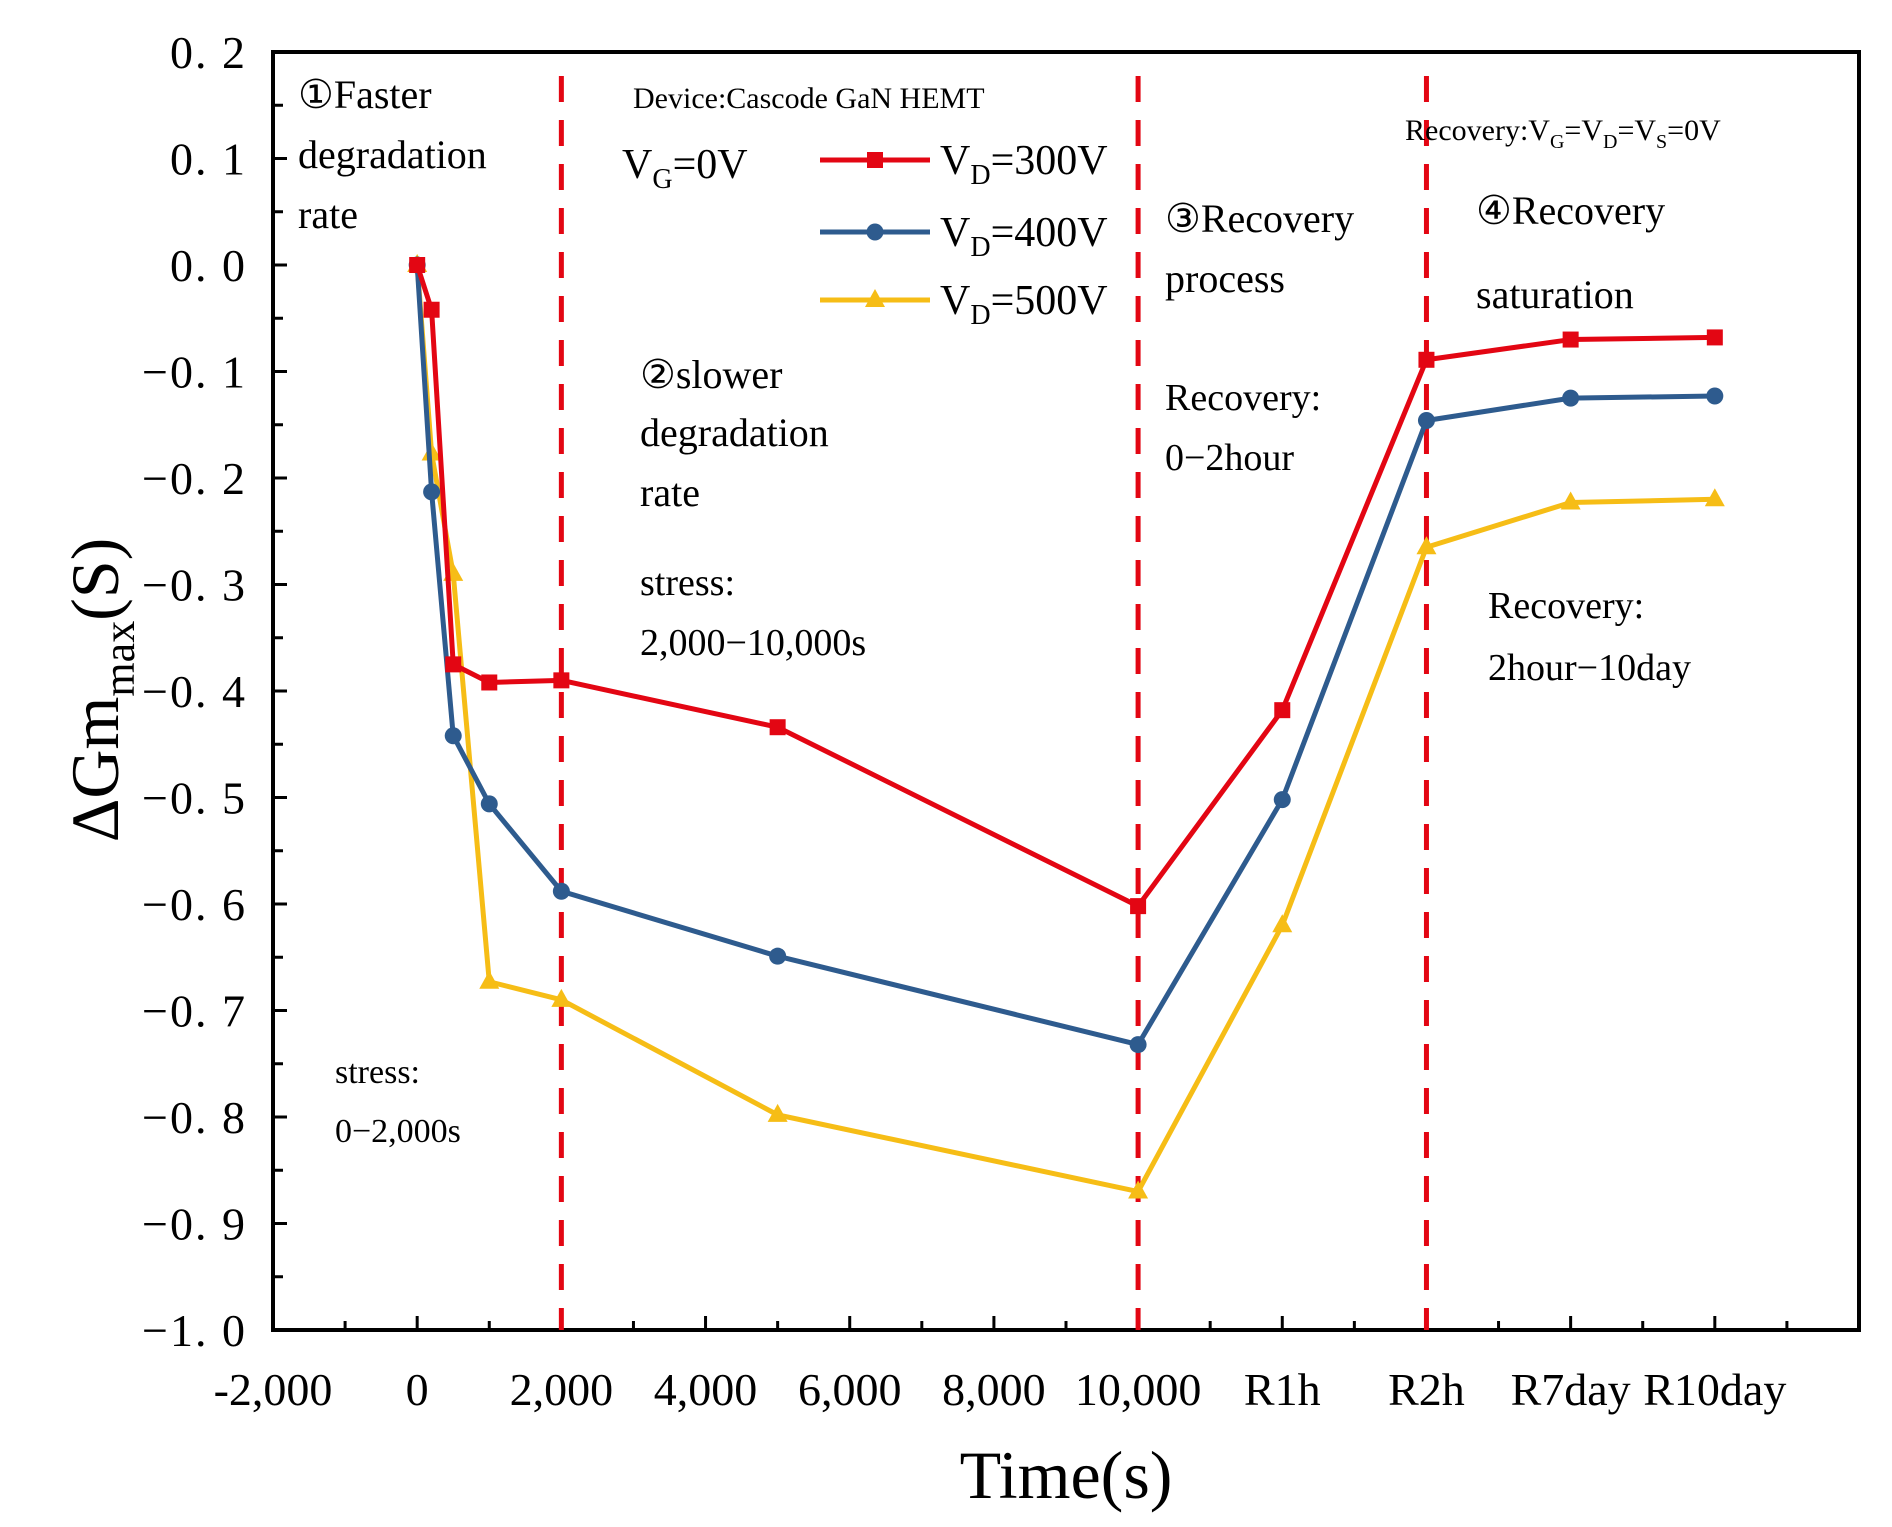  What do you see at coordinates (95, 579) in the screenshot?
I see `y-axis-title-unit: (S)` at bounding box center [95, 579].